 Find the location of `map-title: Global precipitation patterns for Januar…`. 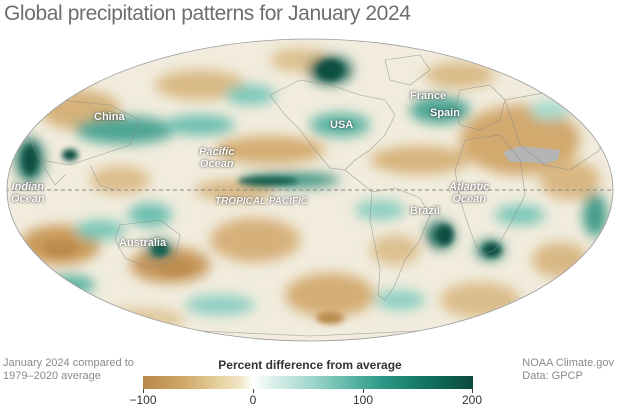

map-title: Global precipitation patterns for Januar… is located at coordinates (207, 13).